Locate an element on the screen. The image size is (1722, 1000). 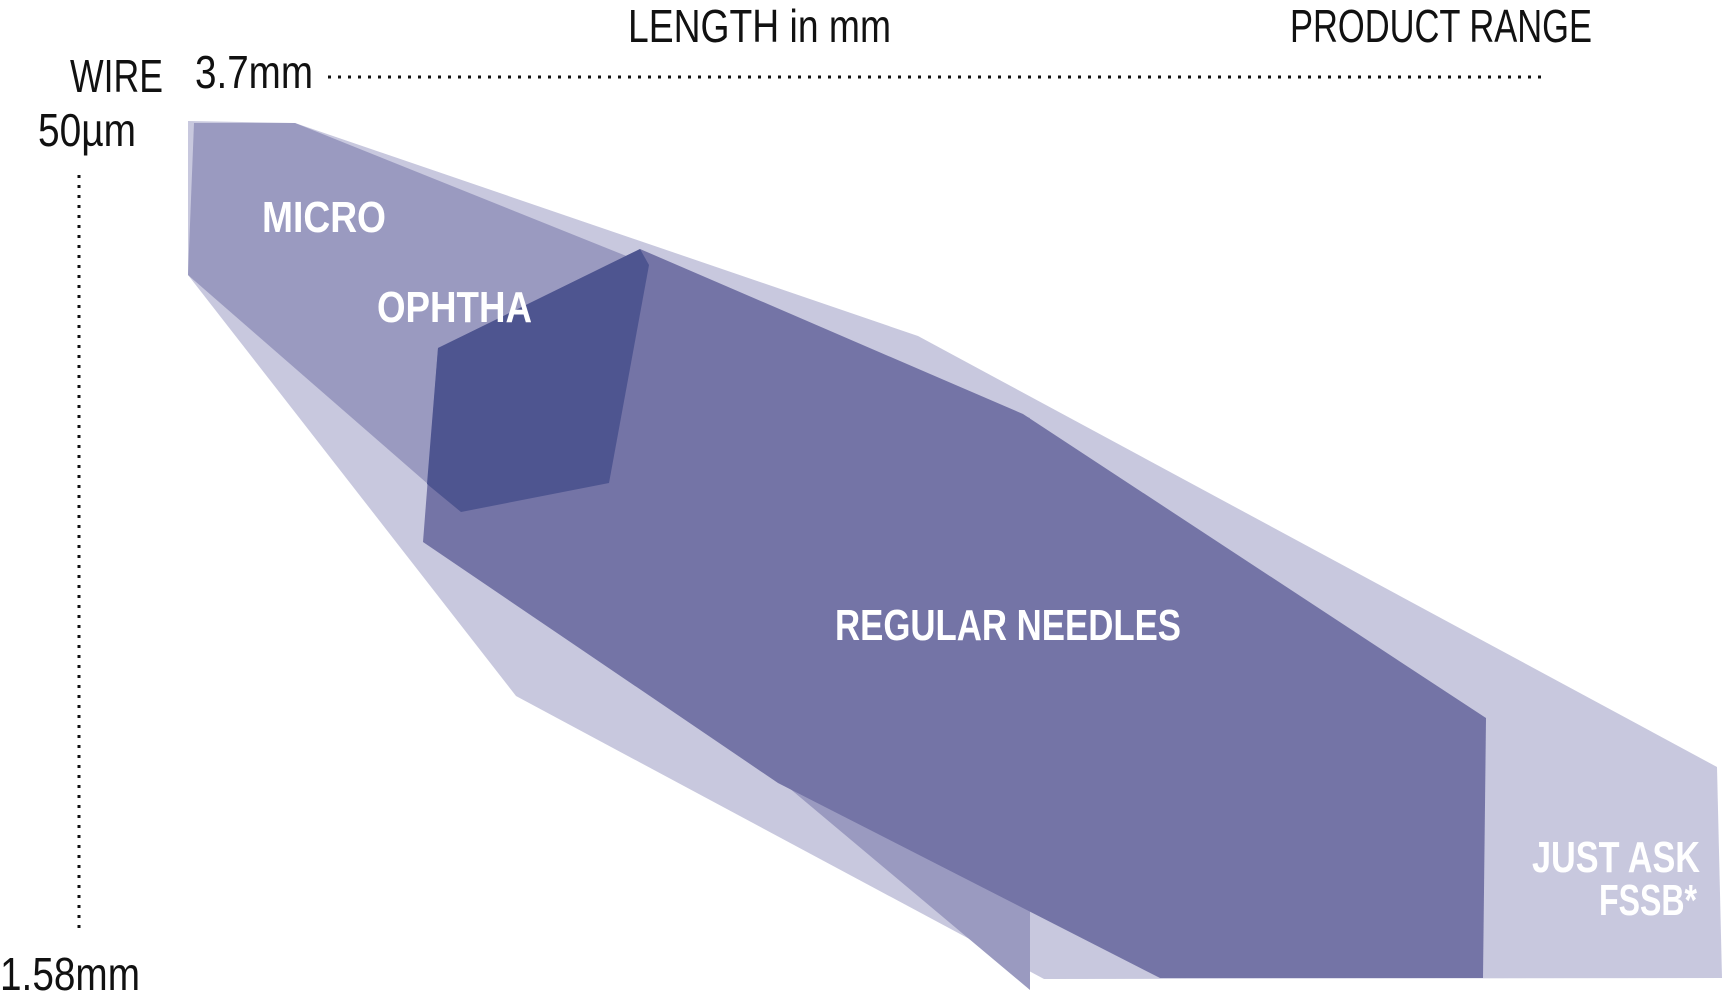
just-ask-label-line1: JUST ASK is located at coordinates (1616, 857).